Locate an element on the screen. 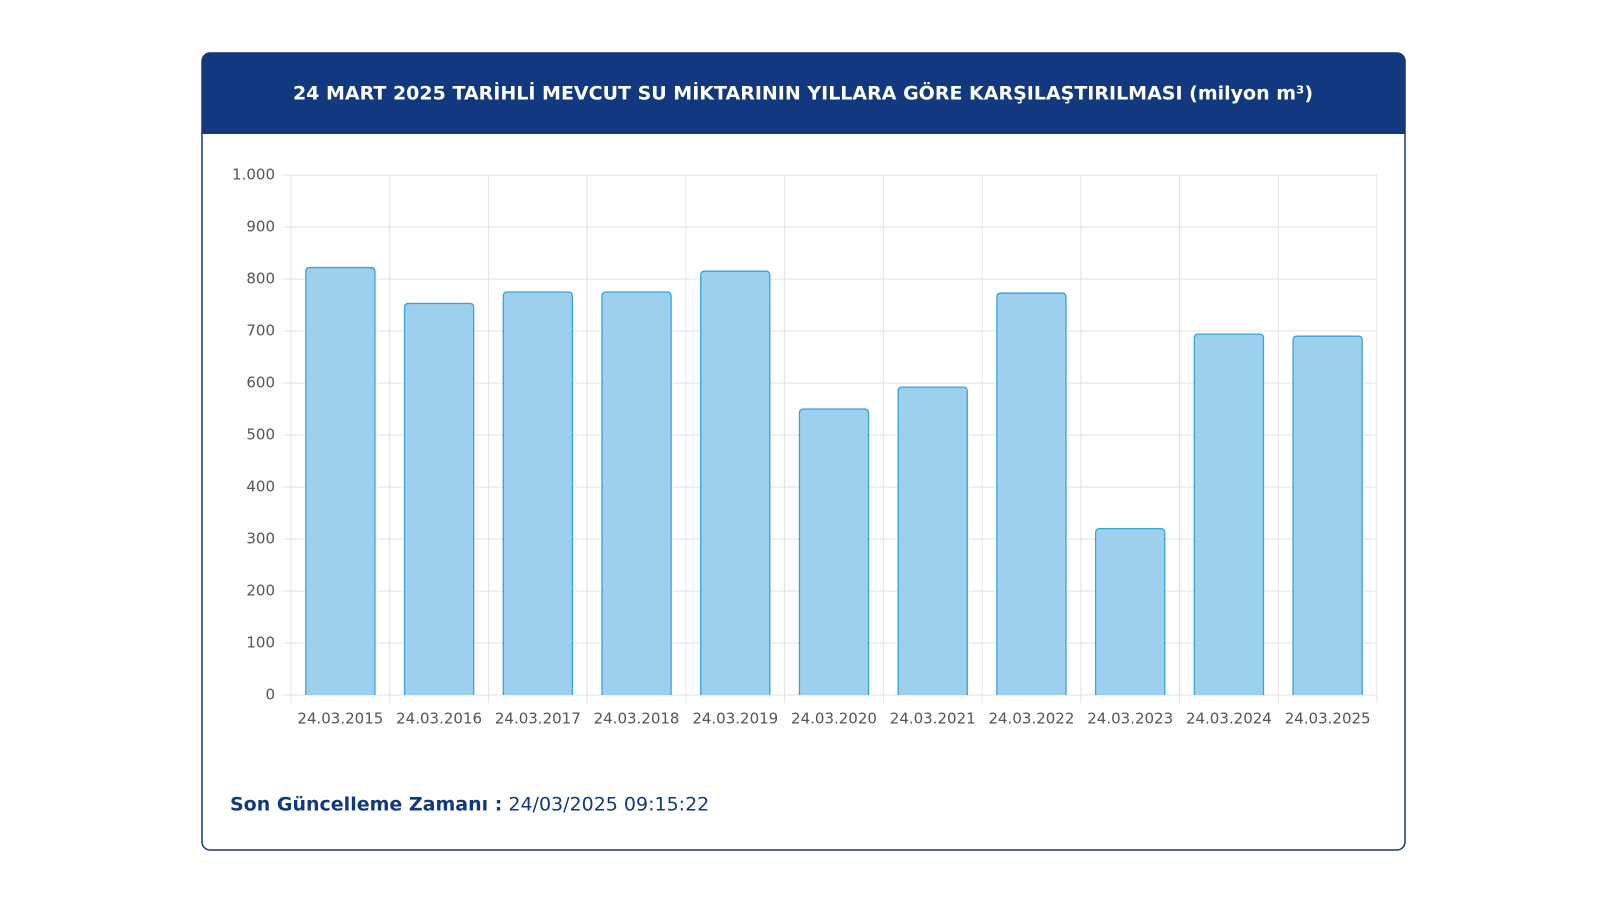  x-tick-label: 24.03.2024 is located at coordinates (1229, 719).